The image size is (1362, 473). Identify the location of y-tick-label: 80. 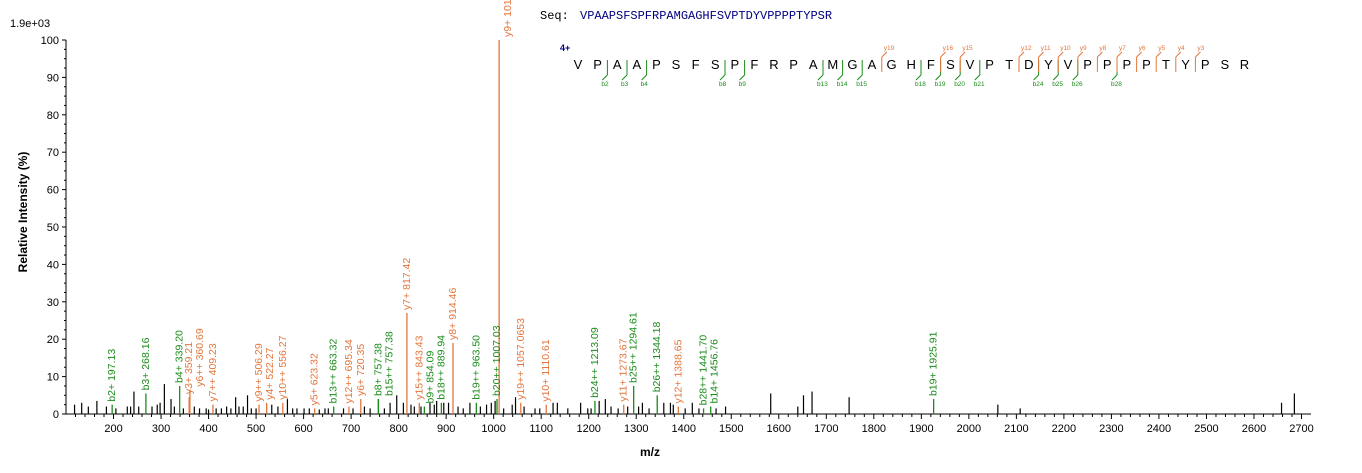
(53, 116).